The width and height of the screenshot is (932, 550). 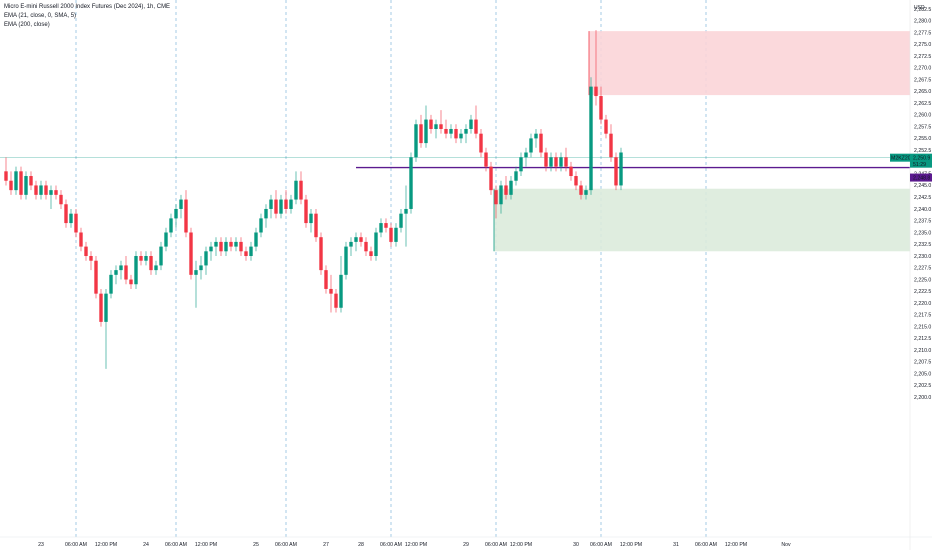 What do you see at coordinates (40, 16) in the screenshot?
I see `legend-ema-21: EMA (21, close, 0, SMA, 5)` at bounding box center [40, 16].